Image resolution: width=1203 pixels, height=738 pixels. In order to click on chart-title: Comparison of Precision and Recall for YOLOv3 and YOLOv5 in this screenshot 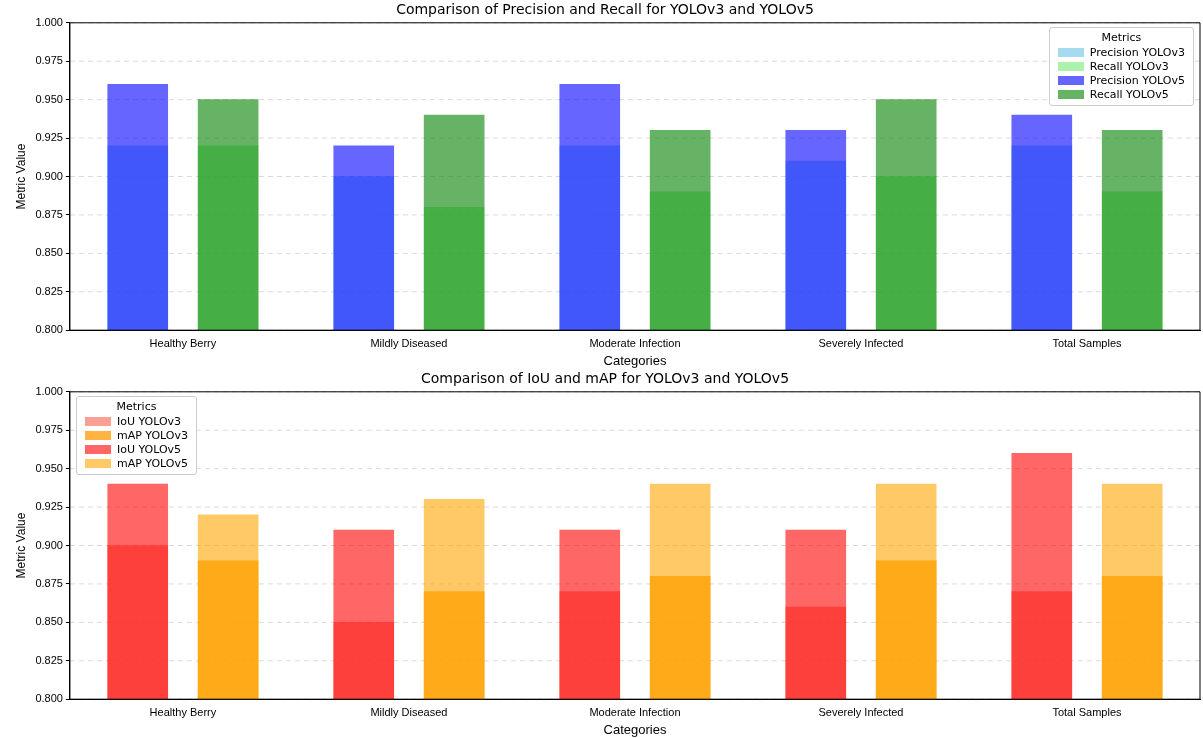, I will do `click(605, 9)`.